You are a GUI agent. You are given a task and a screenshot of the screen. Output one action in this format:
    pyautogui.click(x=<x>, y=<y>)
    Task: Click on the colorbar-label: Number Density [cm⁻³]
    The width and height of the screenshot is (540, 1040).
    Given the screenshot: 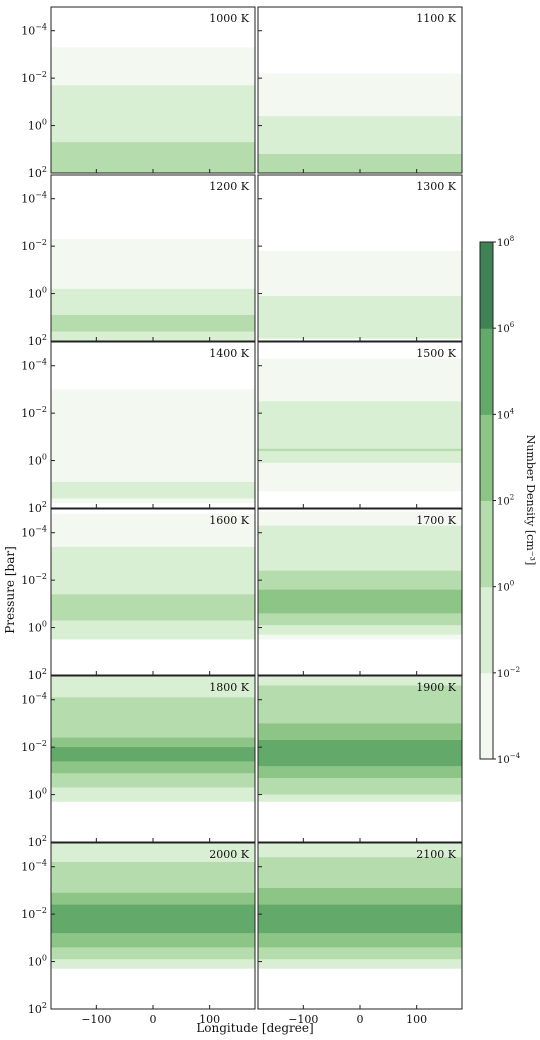 What is the action you would take?
    pyautogui.click(x=530, y=500)
    